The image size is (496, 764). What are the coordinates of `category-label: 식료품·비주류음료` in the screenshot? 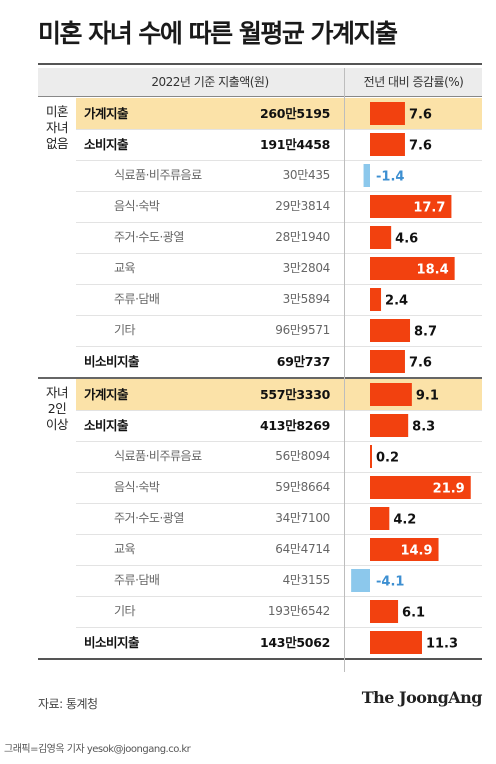 It's located at (158, 456).